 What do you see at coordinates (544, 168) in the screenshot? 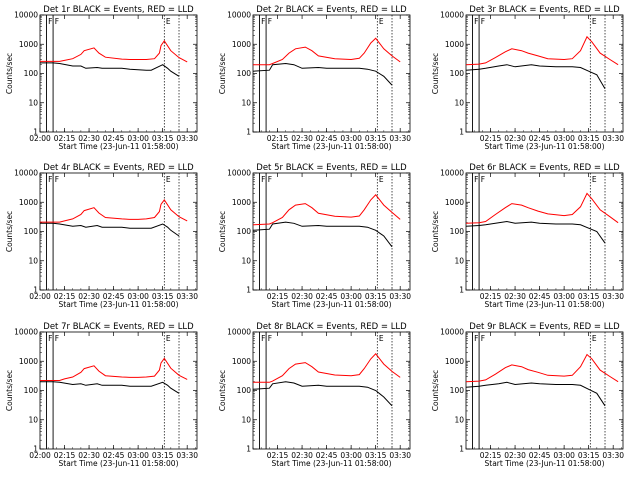
I see `panel-title: Det 6r BLACK = Events, RED = LLD` at bounding box center [544, 168].